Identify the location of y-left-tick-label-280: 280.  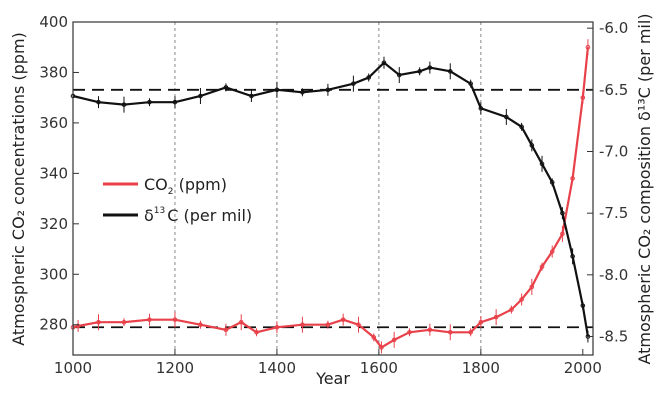
(53, 325).